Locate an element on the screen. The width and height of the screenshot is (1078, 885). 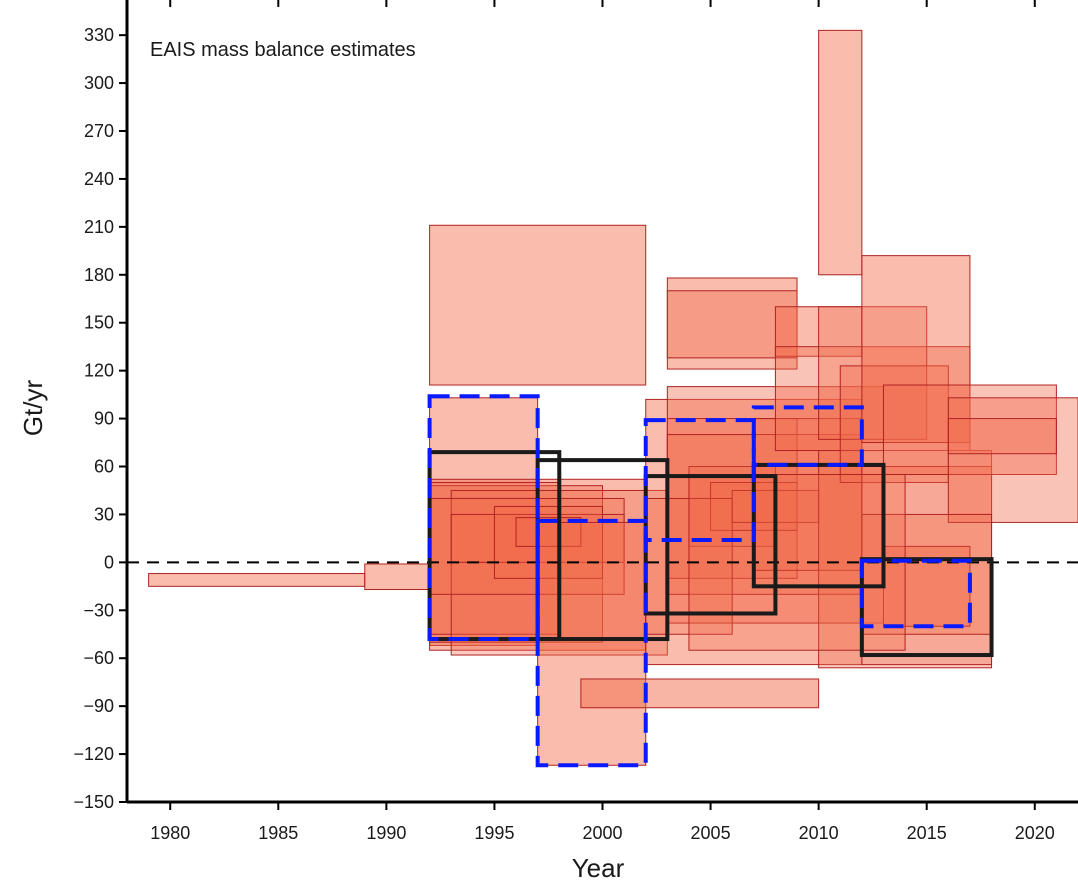
y-tick-label: 180 is located at coordinates (99, 275).